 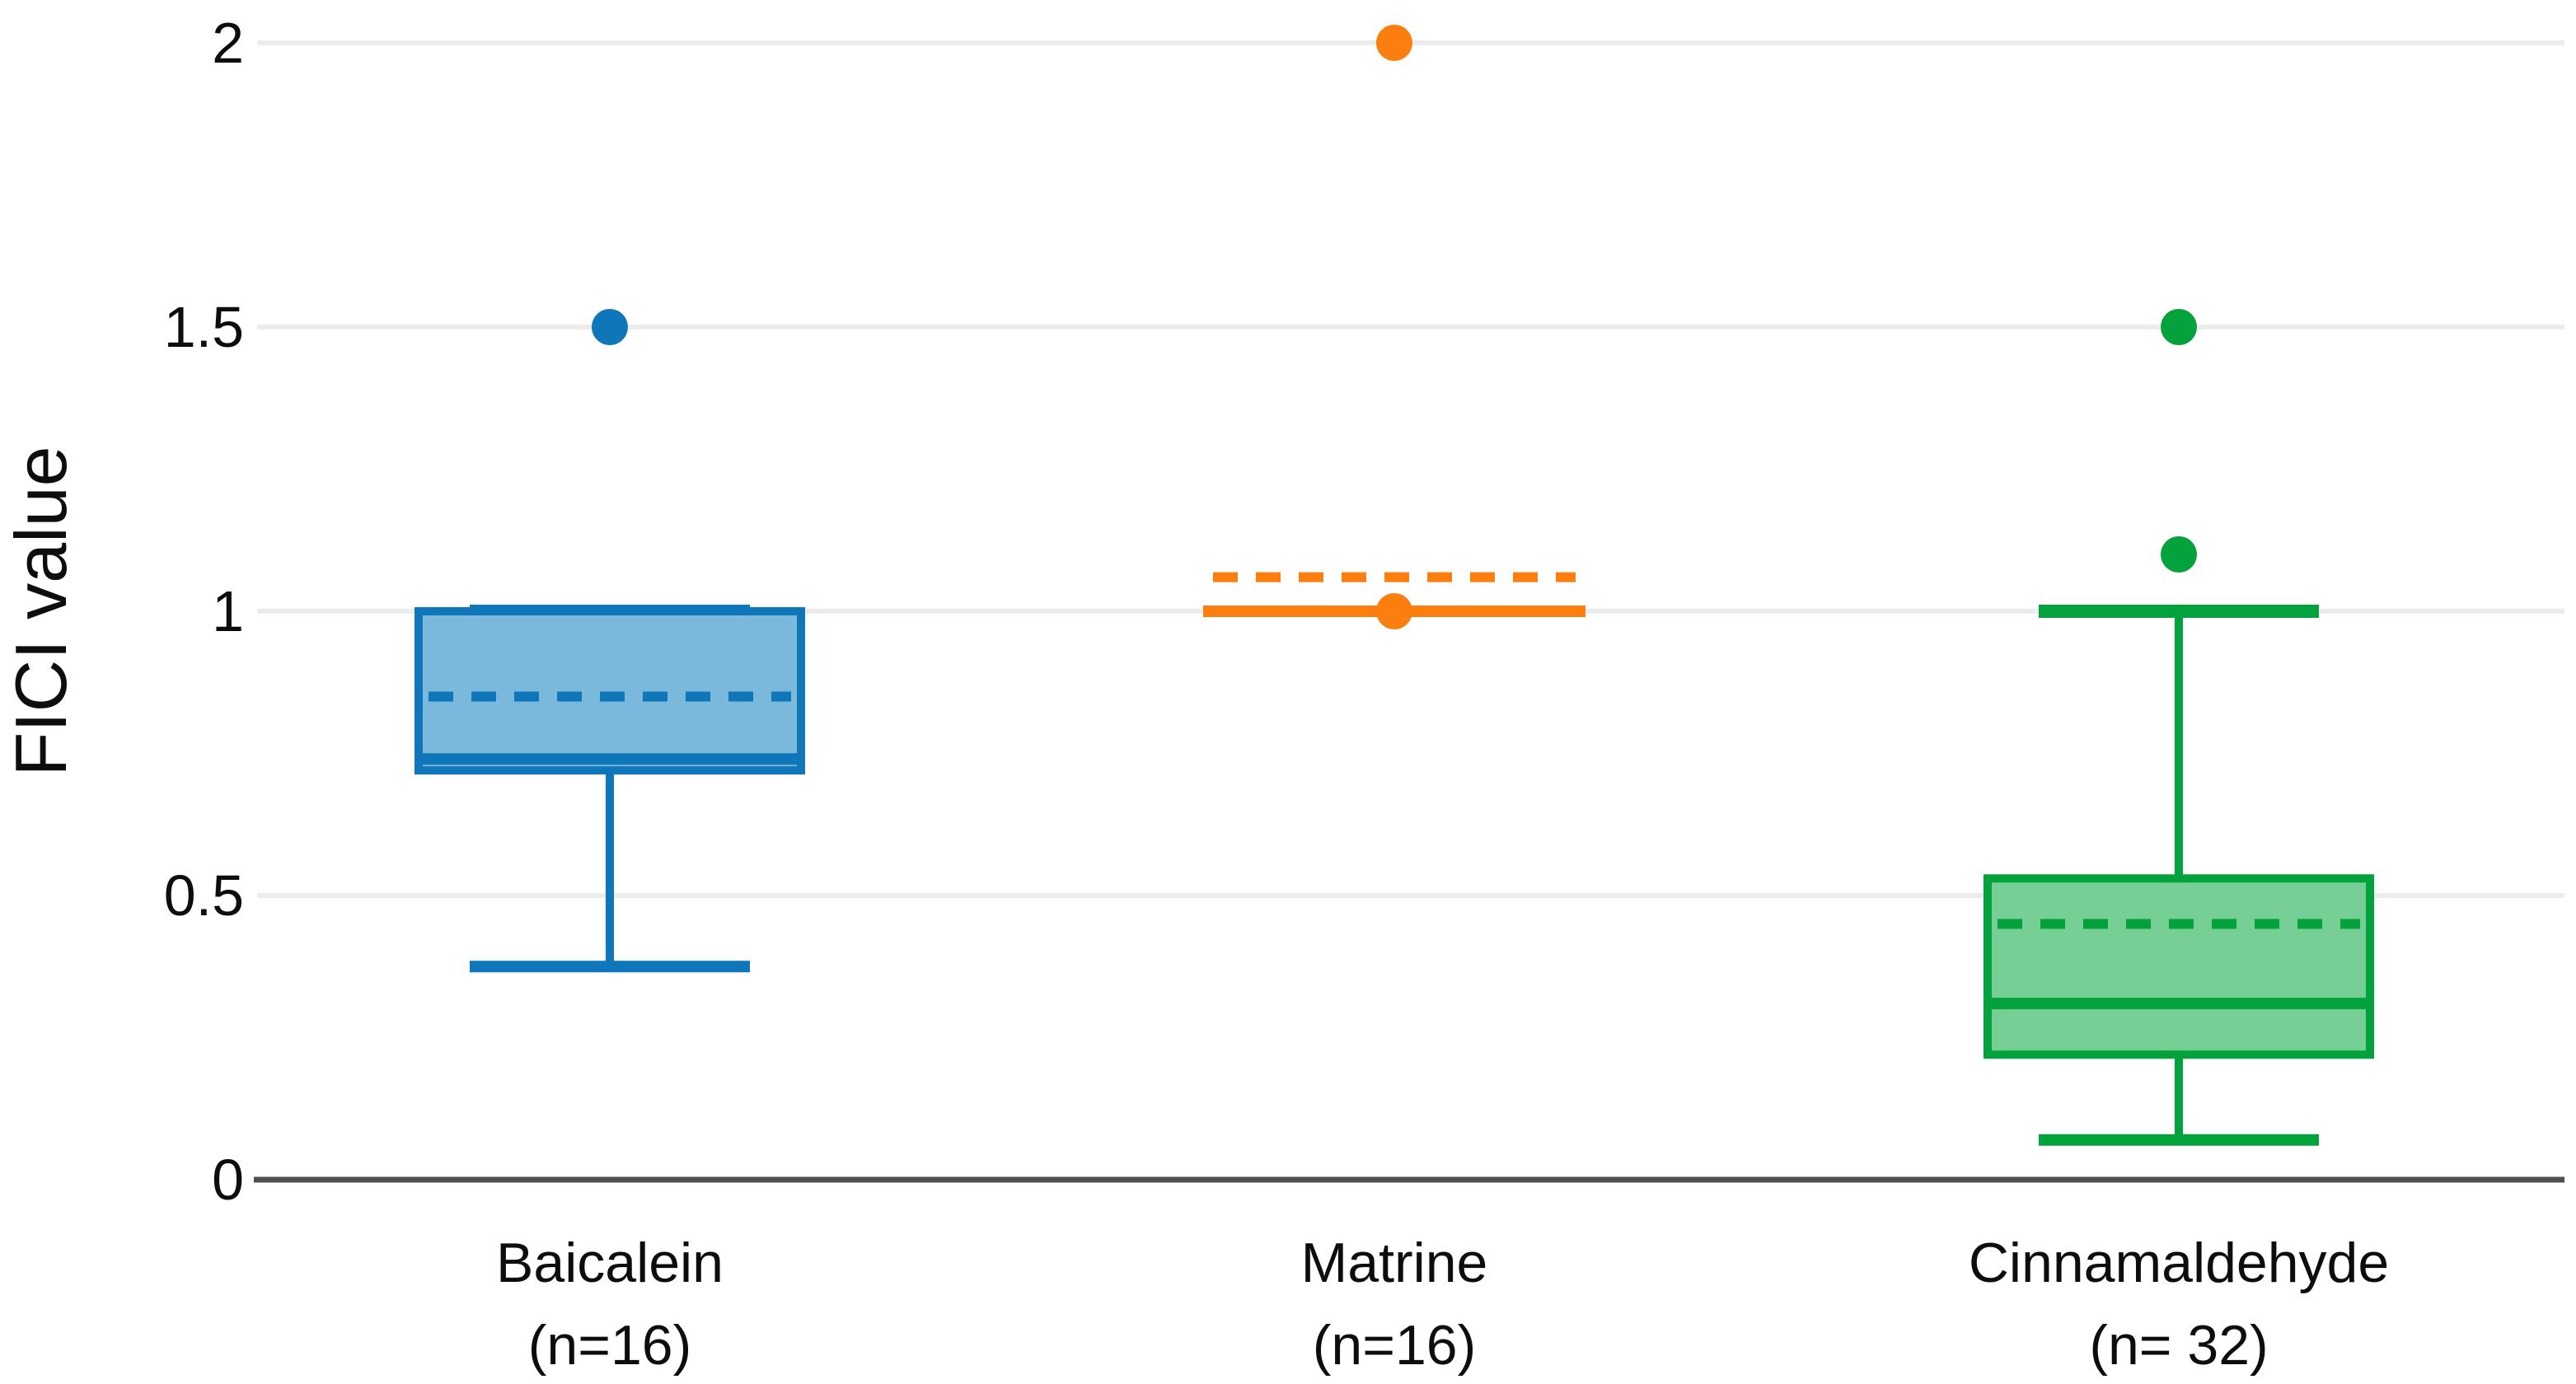 What do you see at coordinates (2179, 966) in the screenshot?
I see `box-cinnamaldehyde` at bounding box center [2179, 966].